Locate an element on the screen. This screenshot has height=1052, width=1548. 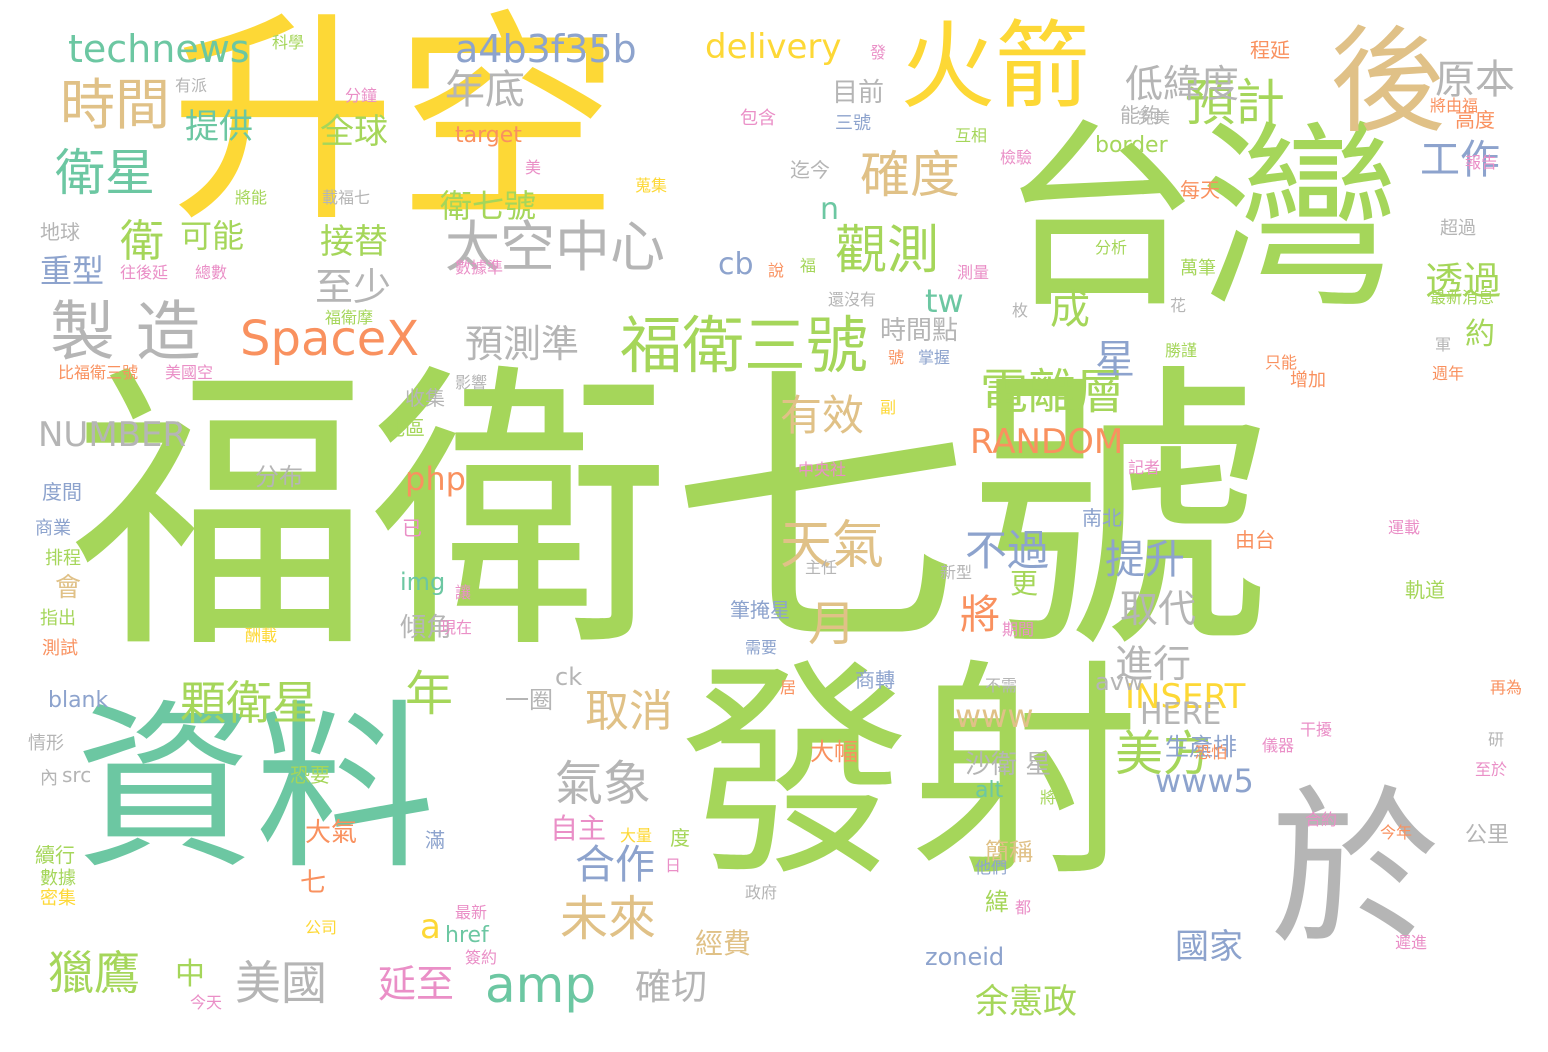
word-169: 程延 is located at coordinates (1270, 50).